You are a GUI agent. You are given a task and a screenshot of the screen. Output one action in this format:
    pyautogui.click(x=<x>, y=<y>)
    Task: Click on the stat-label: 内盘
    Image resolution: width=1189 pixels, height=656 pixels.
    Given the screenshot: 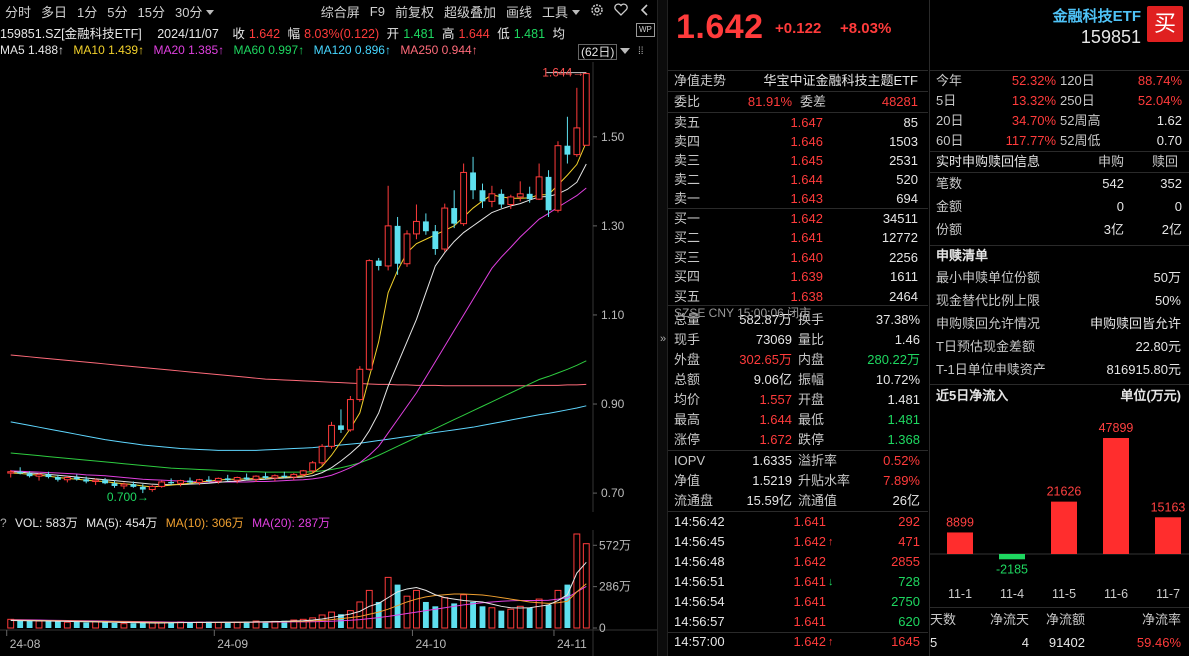 What is the action you would take?
    pyautogui.click(x=811, y=359)
    